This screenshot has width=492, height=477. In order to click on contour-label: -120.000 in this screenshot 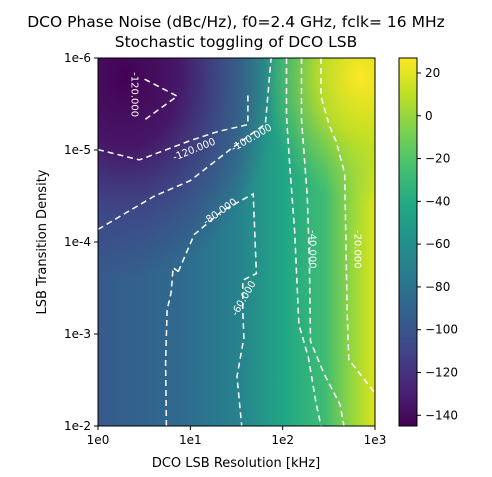, I will do `click(134, 94)`.